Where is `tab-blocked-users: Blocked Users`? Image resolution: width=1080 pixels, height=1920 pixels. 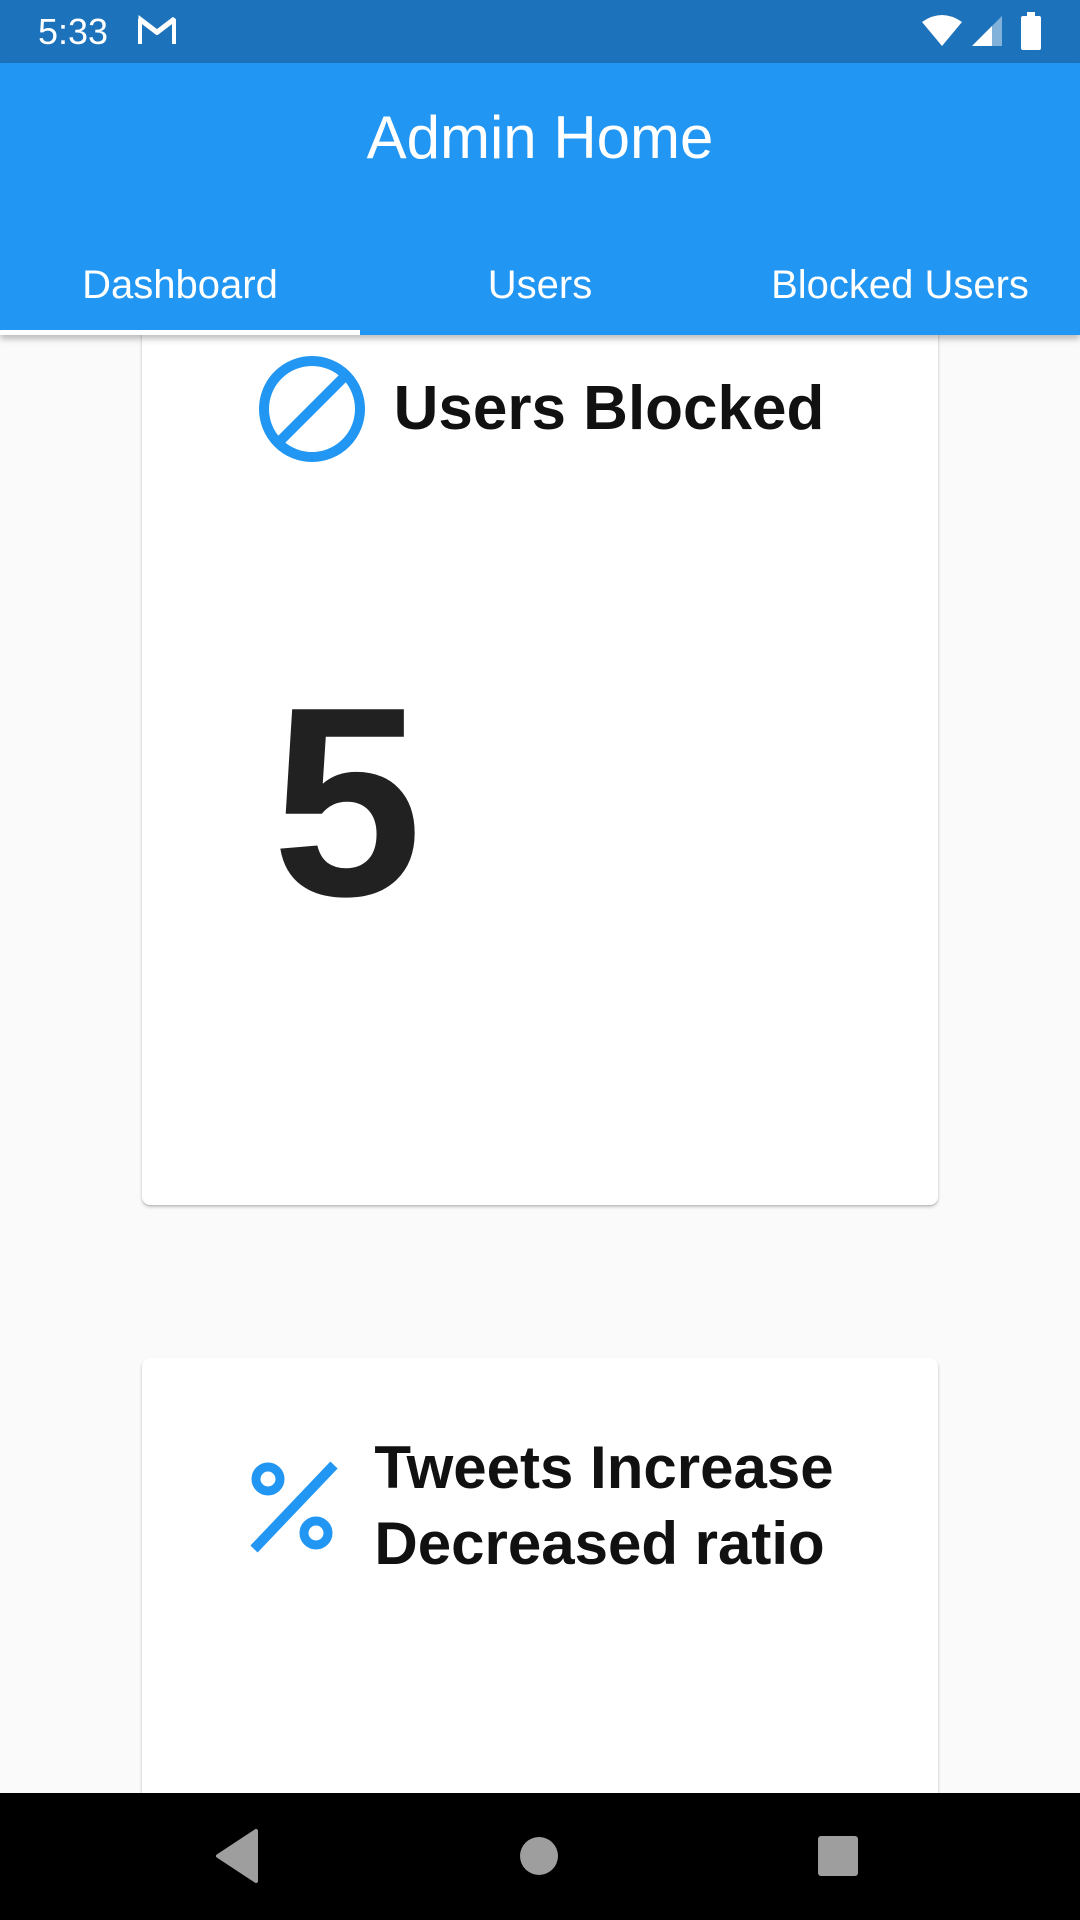
tab-blocked-users: Blocked Users is located at coordinates (900, 285).